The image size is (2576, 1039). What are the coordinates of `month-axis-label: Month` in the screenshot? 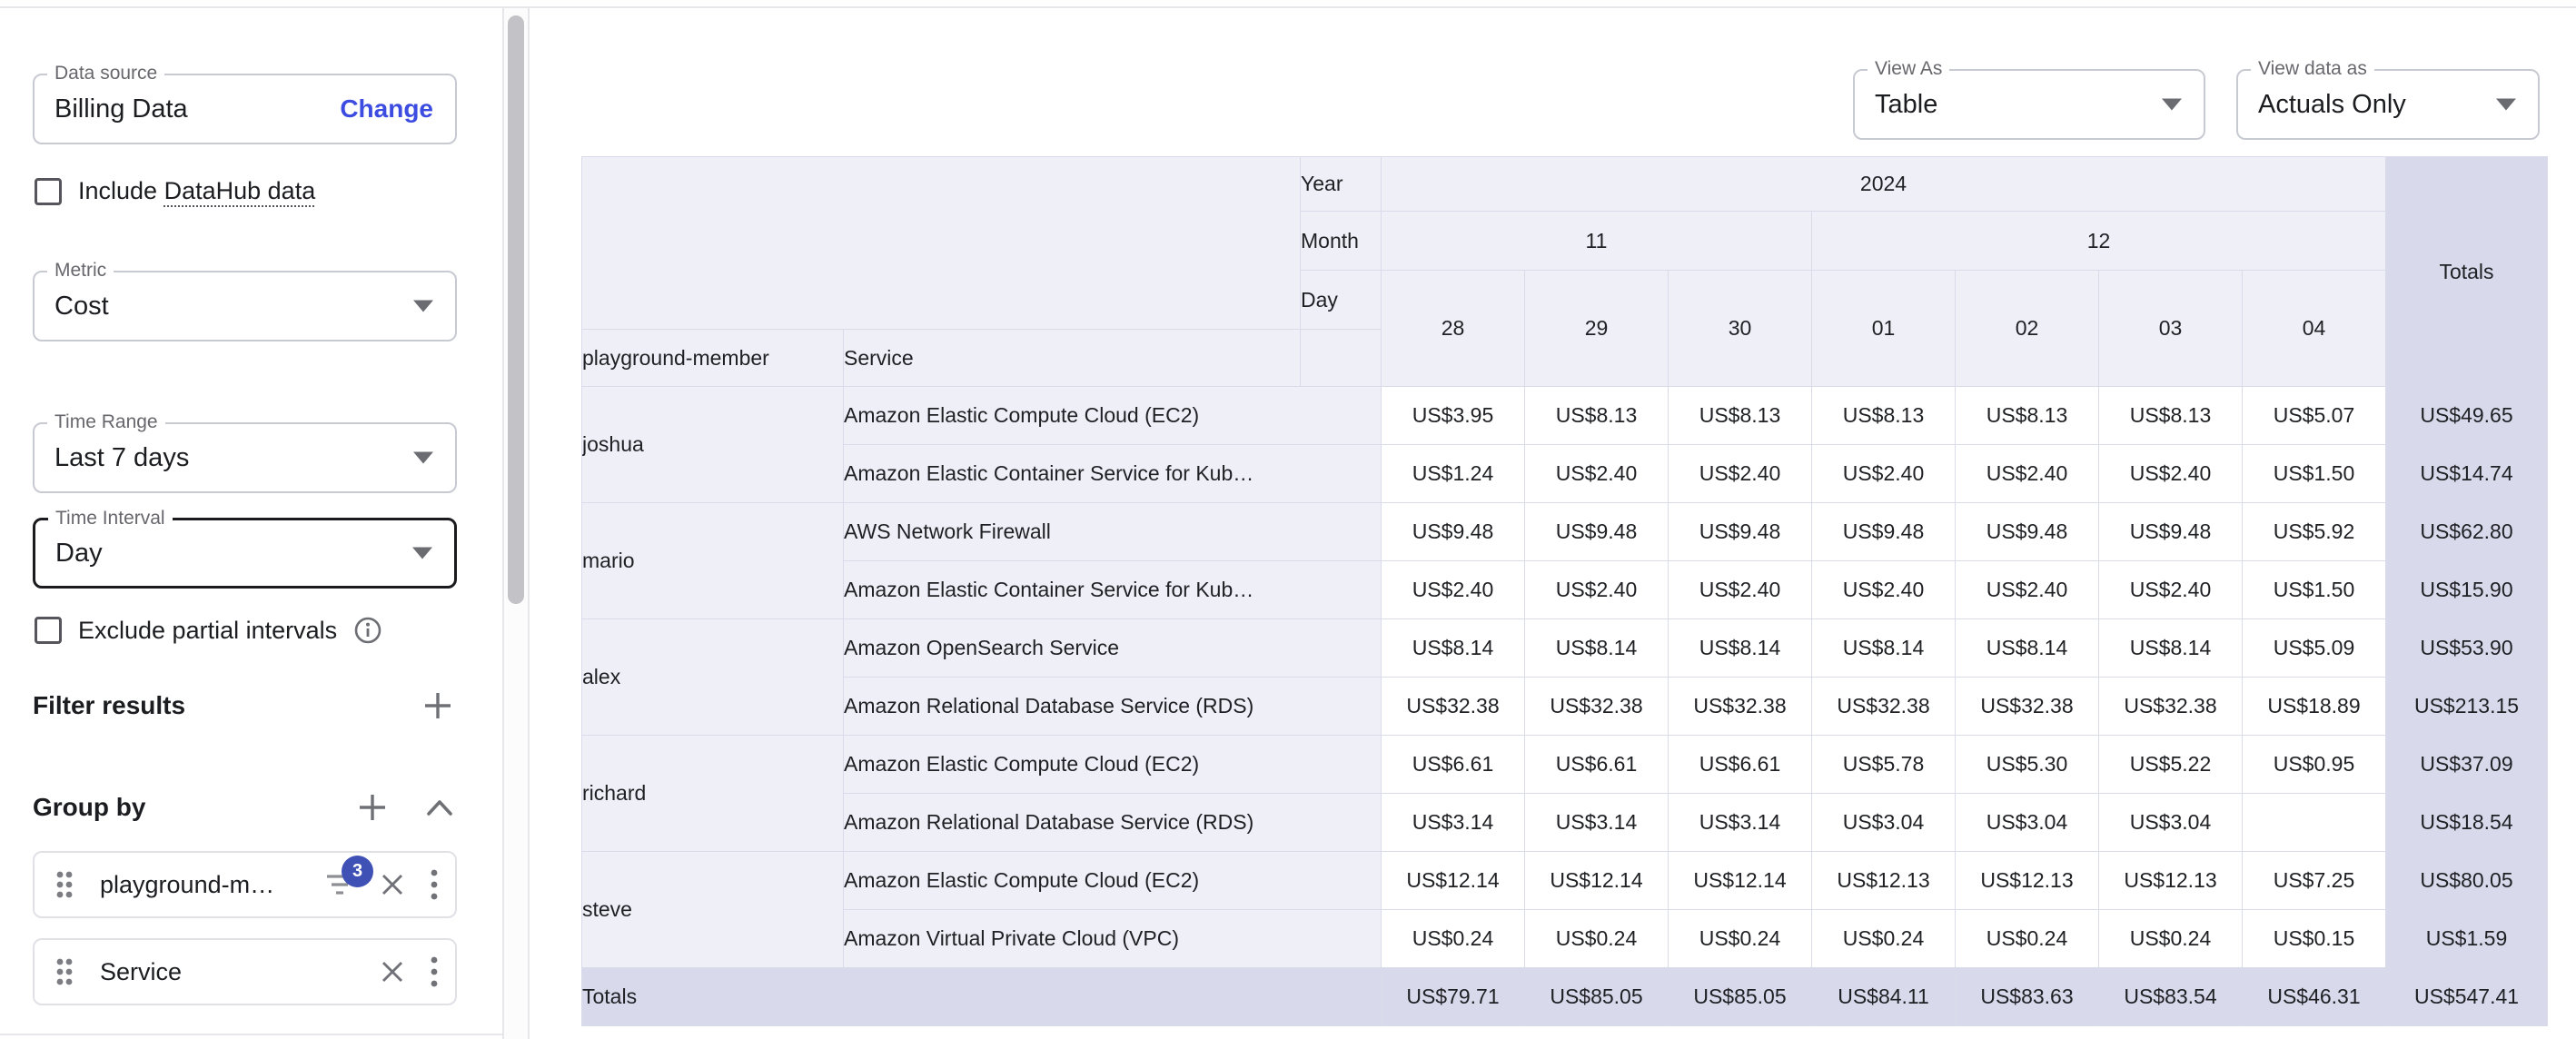 It's located at (1341, 241).